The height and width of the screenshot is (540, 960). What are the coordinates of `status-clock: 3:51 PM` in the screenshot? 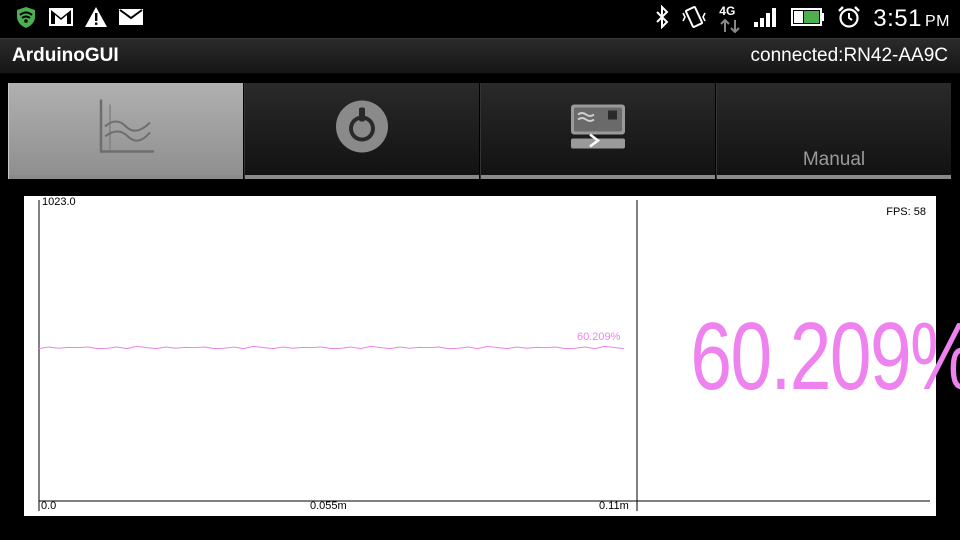 It's located at (911, 19).